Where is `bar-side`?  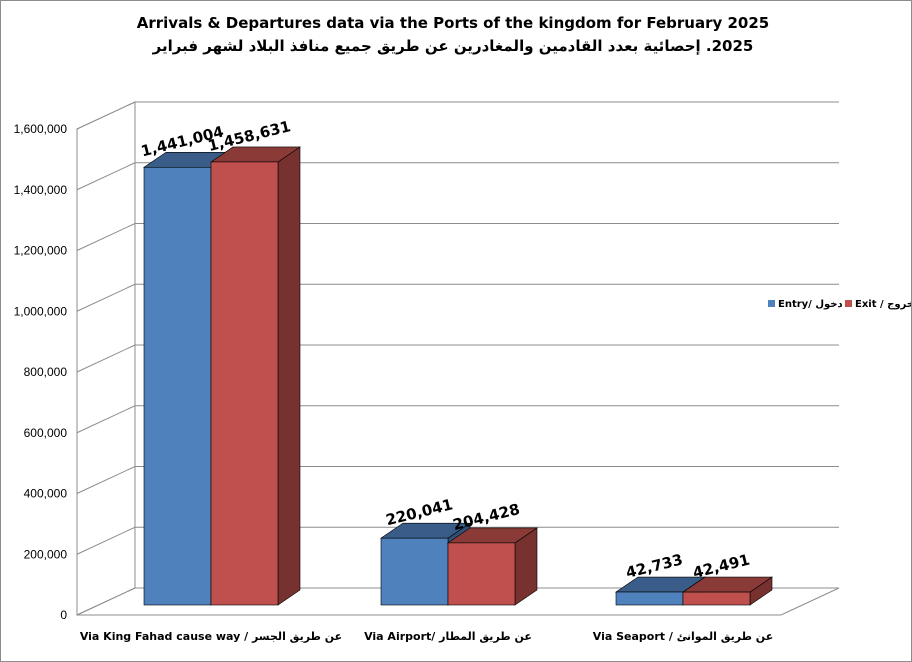 bar-side is located at coordinates (289, 376).